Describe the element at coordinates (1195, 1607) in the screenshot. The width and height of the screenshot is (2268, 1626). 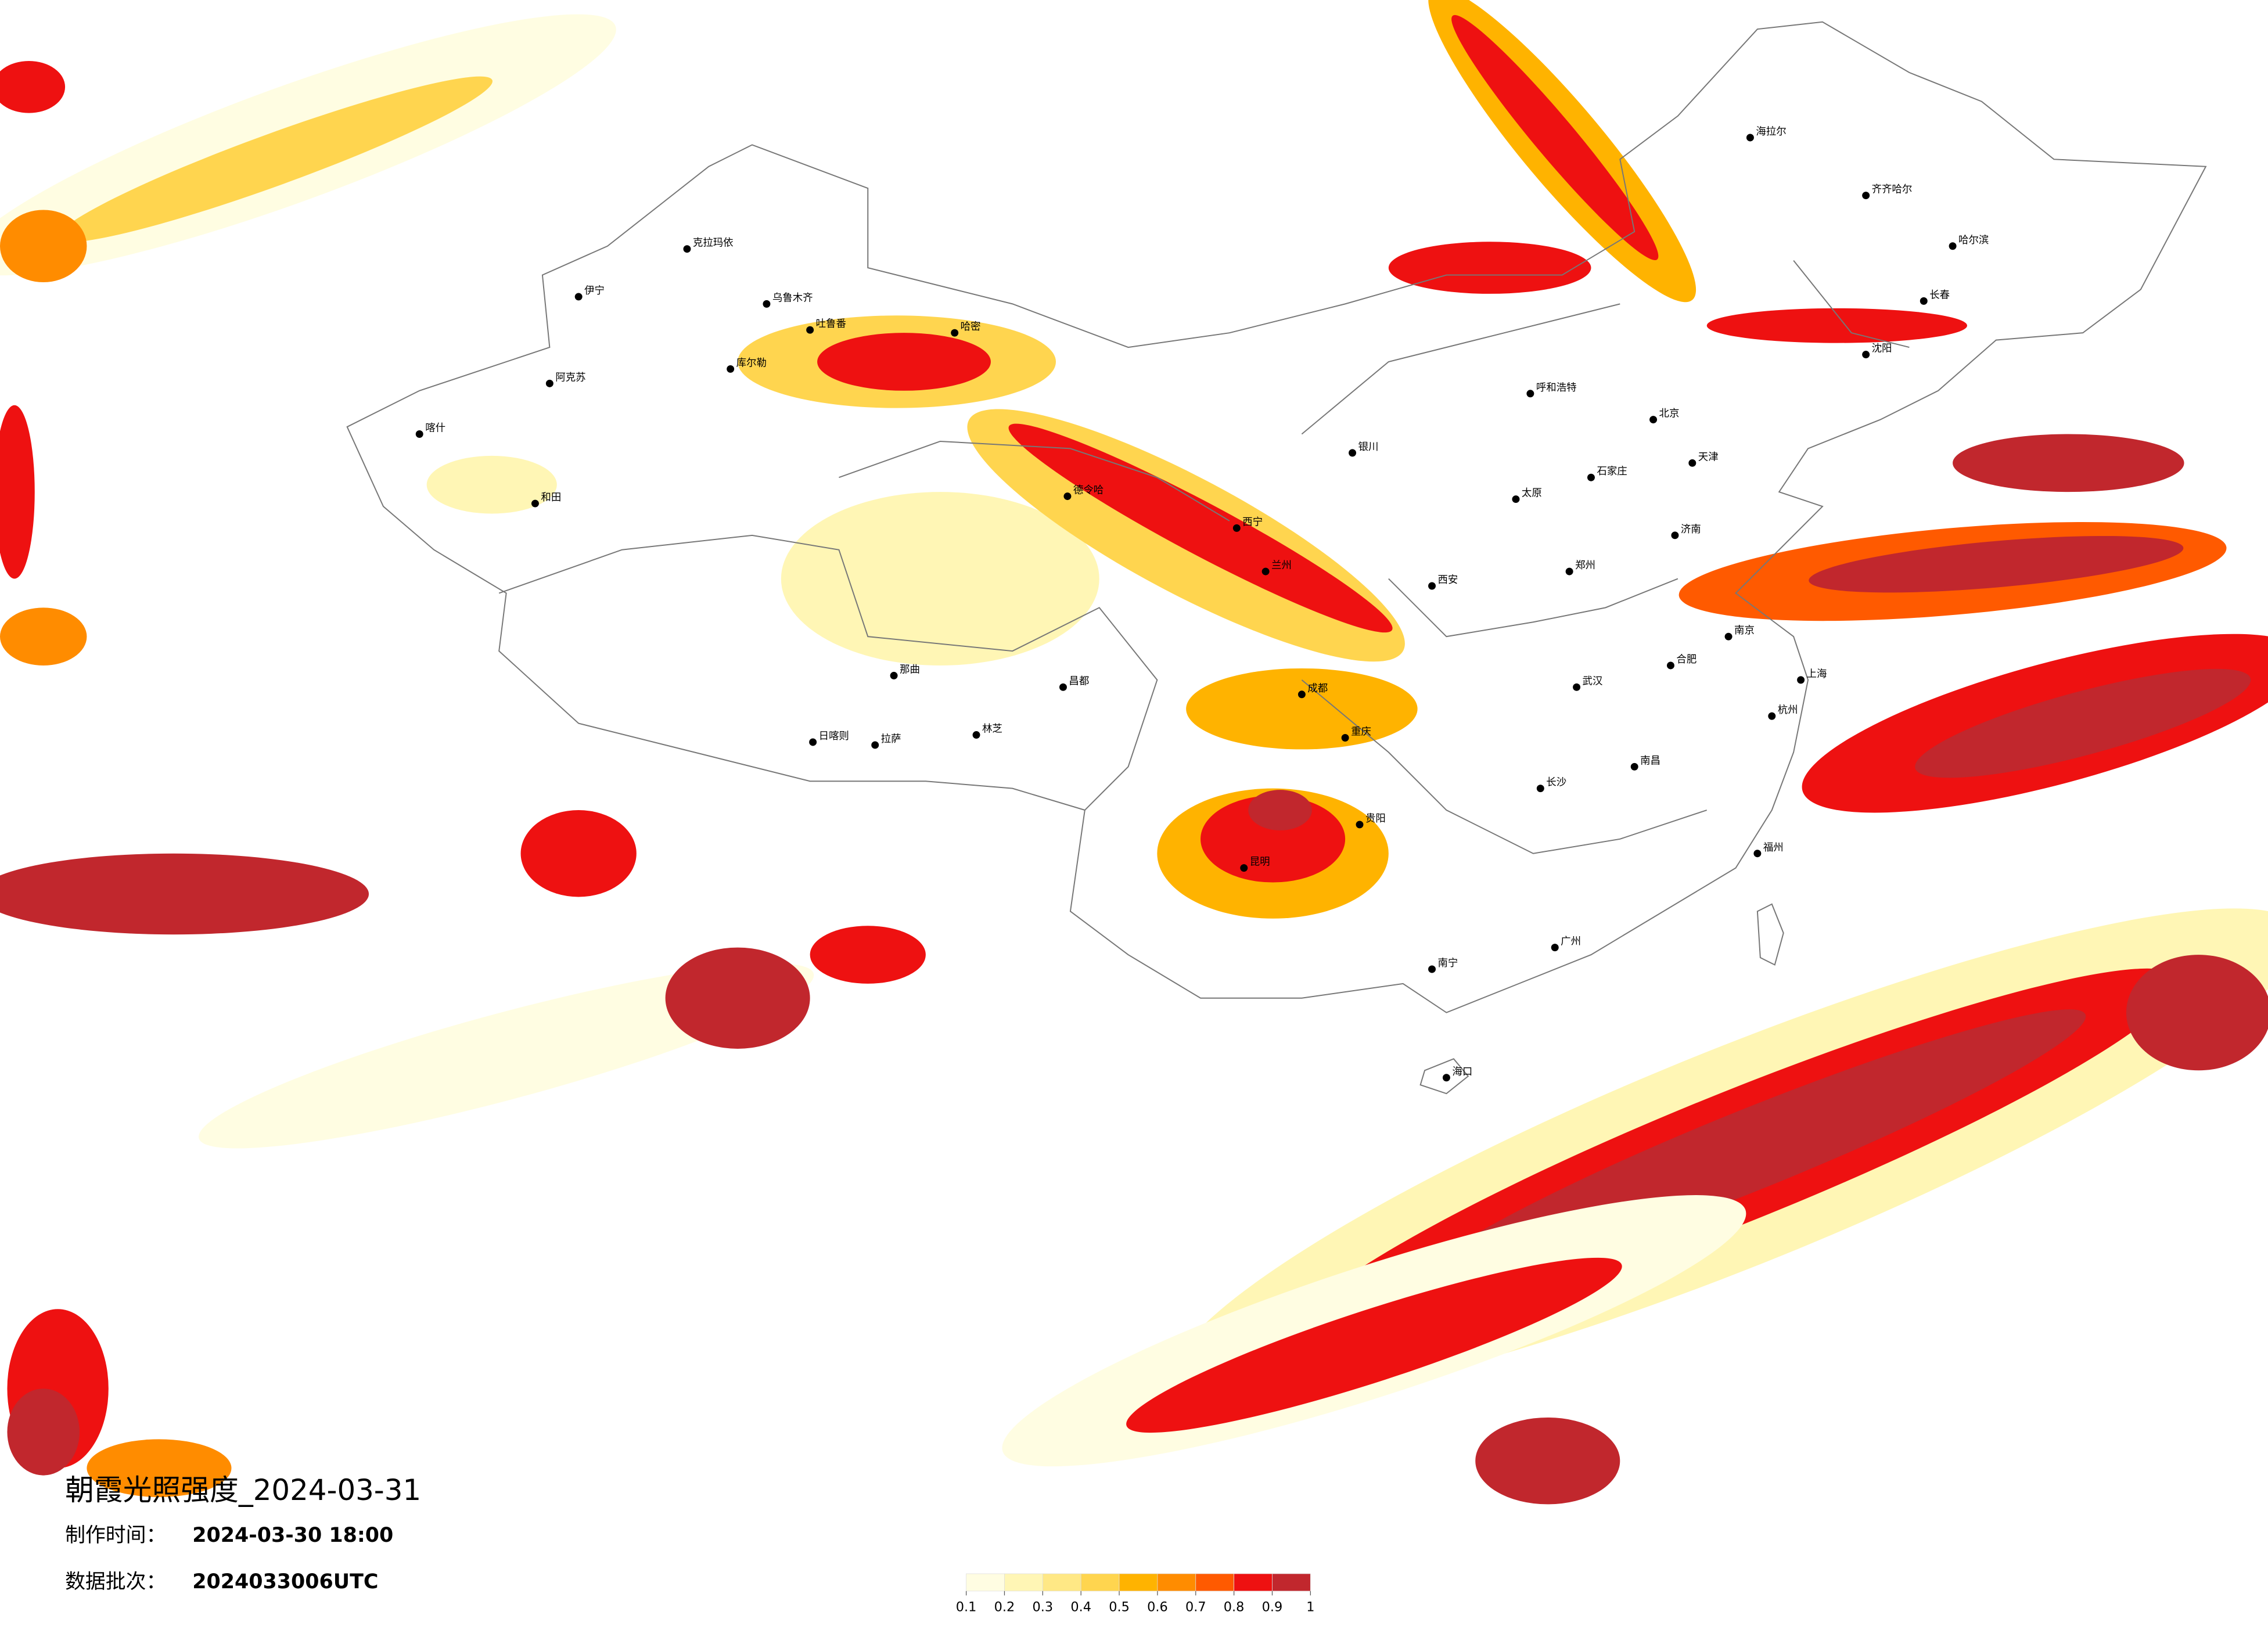
I see `legend-tick-label: 0.7` at that location.